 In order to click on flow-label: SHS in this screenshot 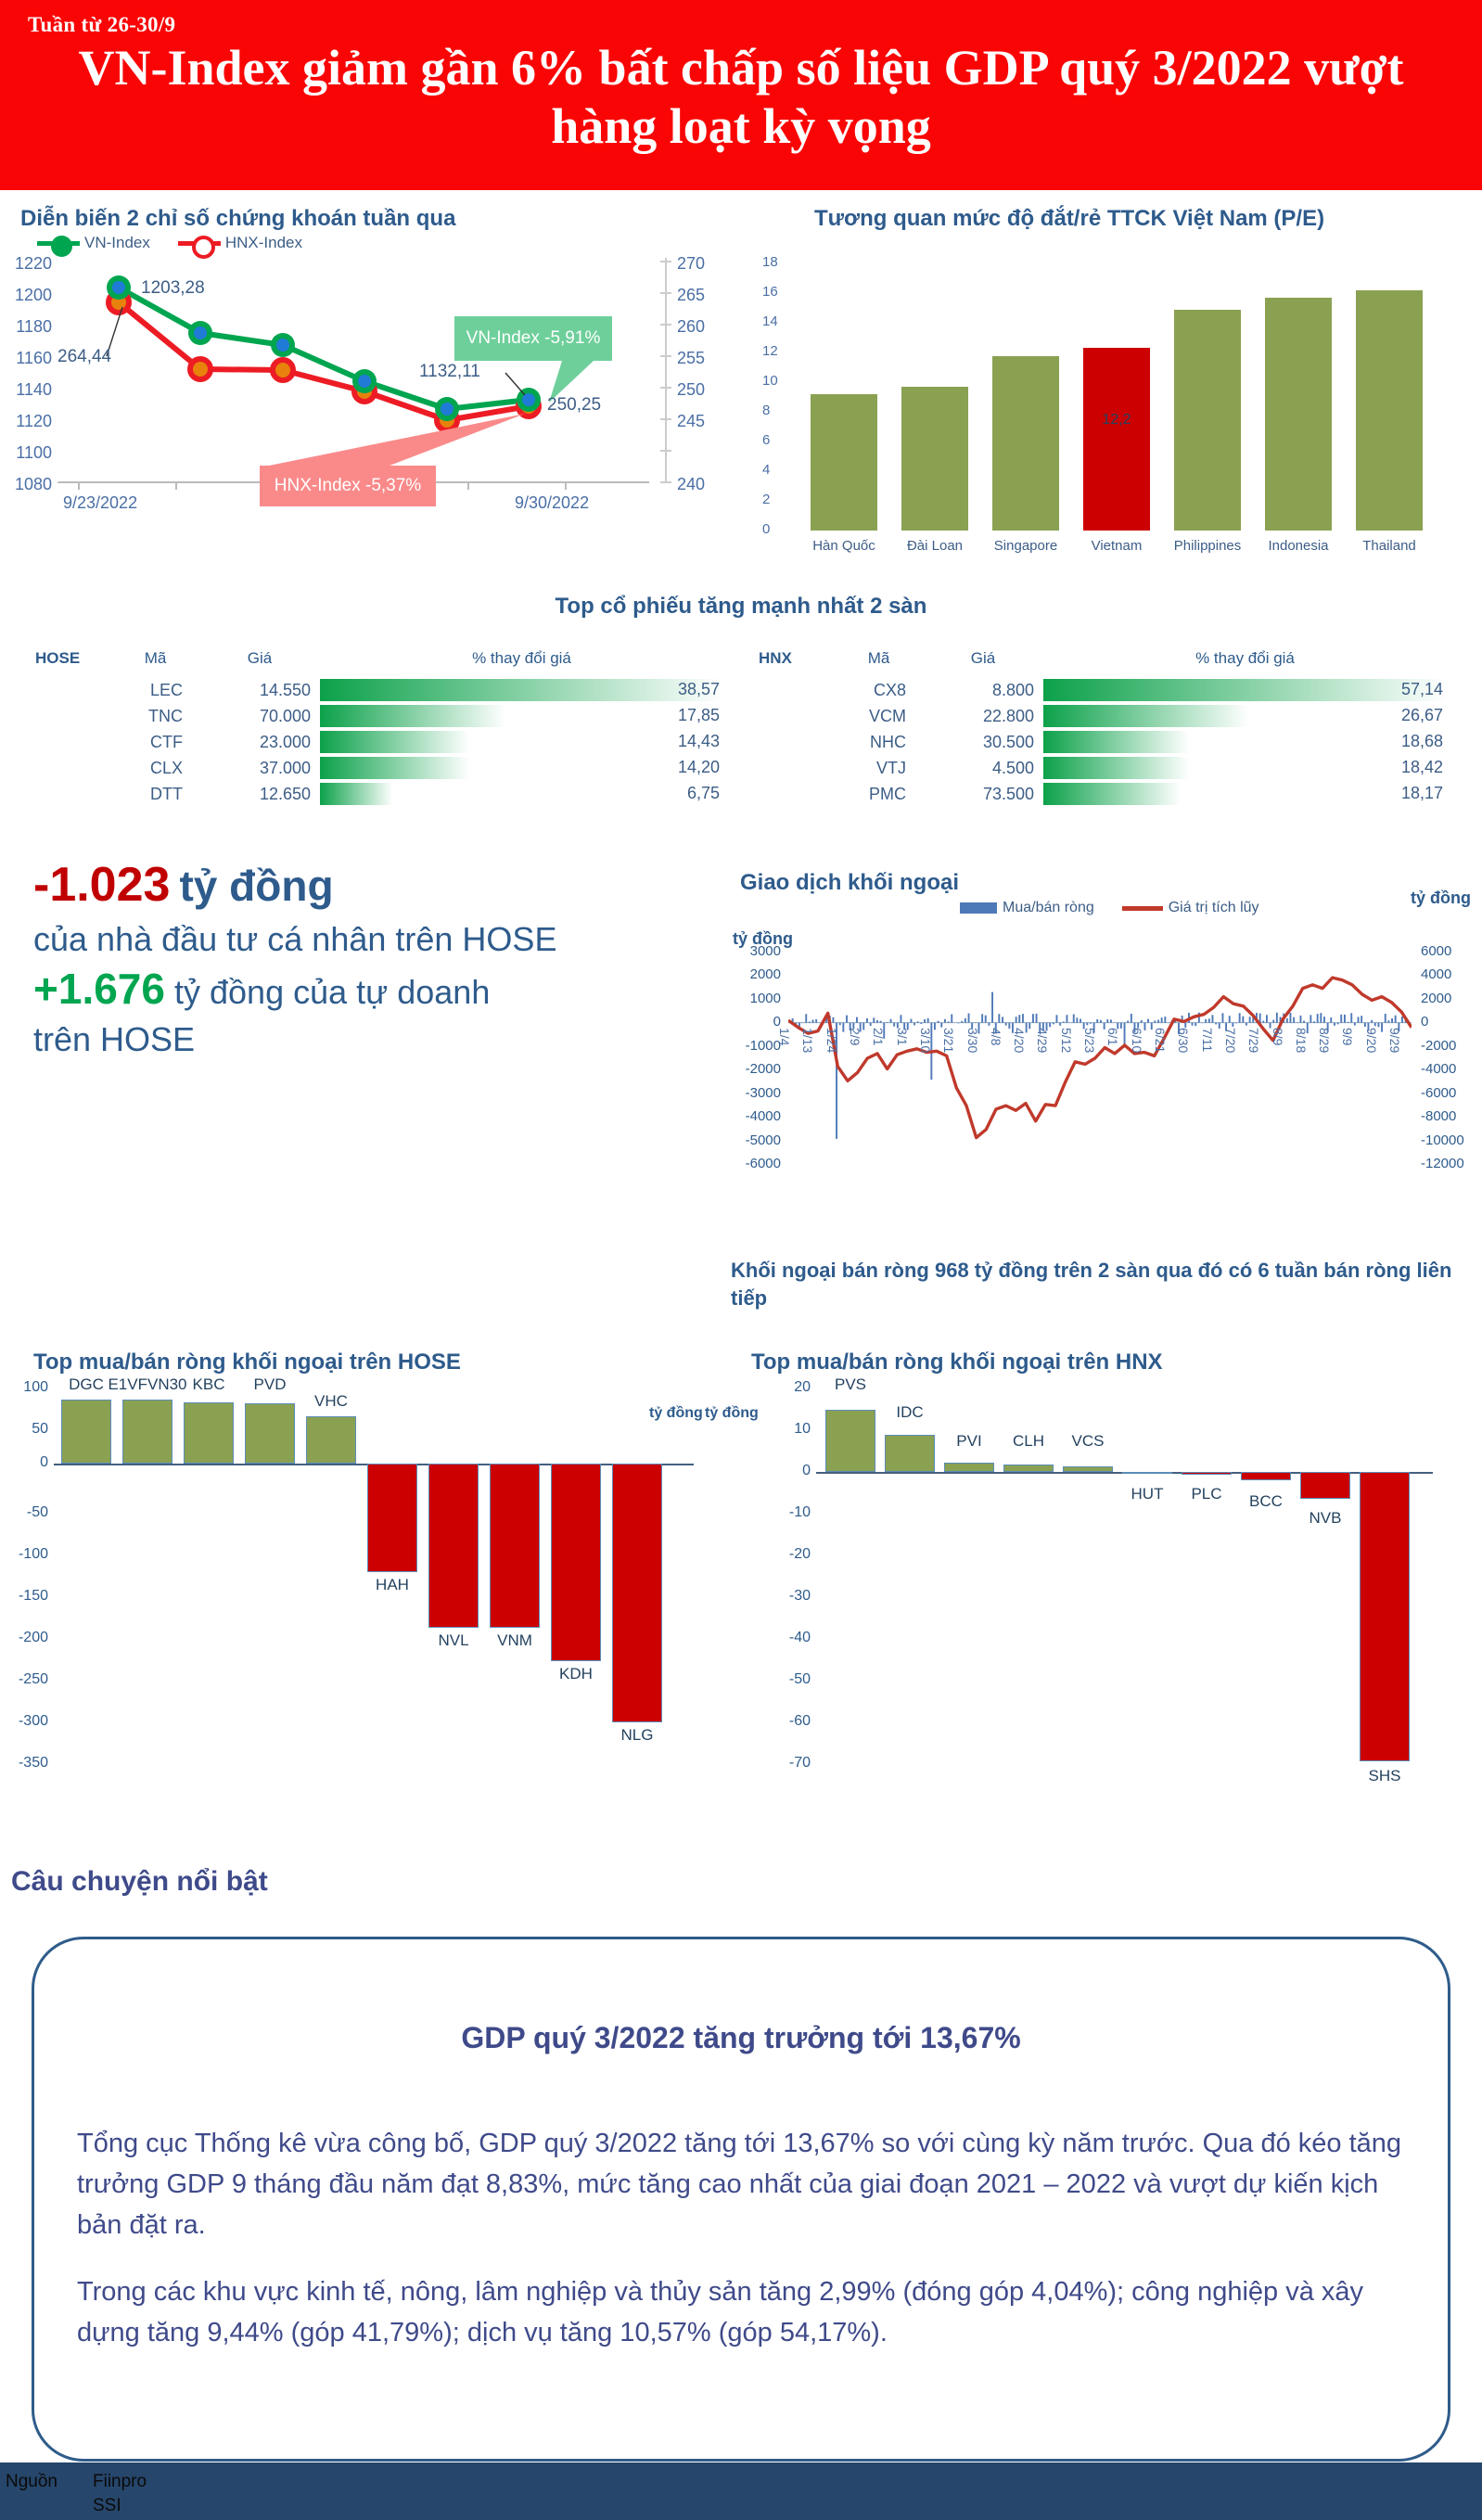, I will do `click(1385, 1775)`.